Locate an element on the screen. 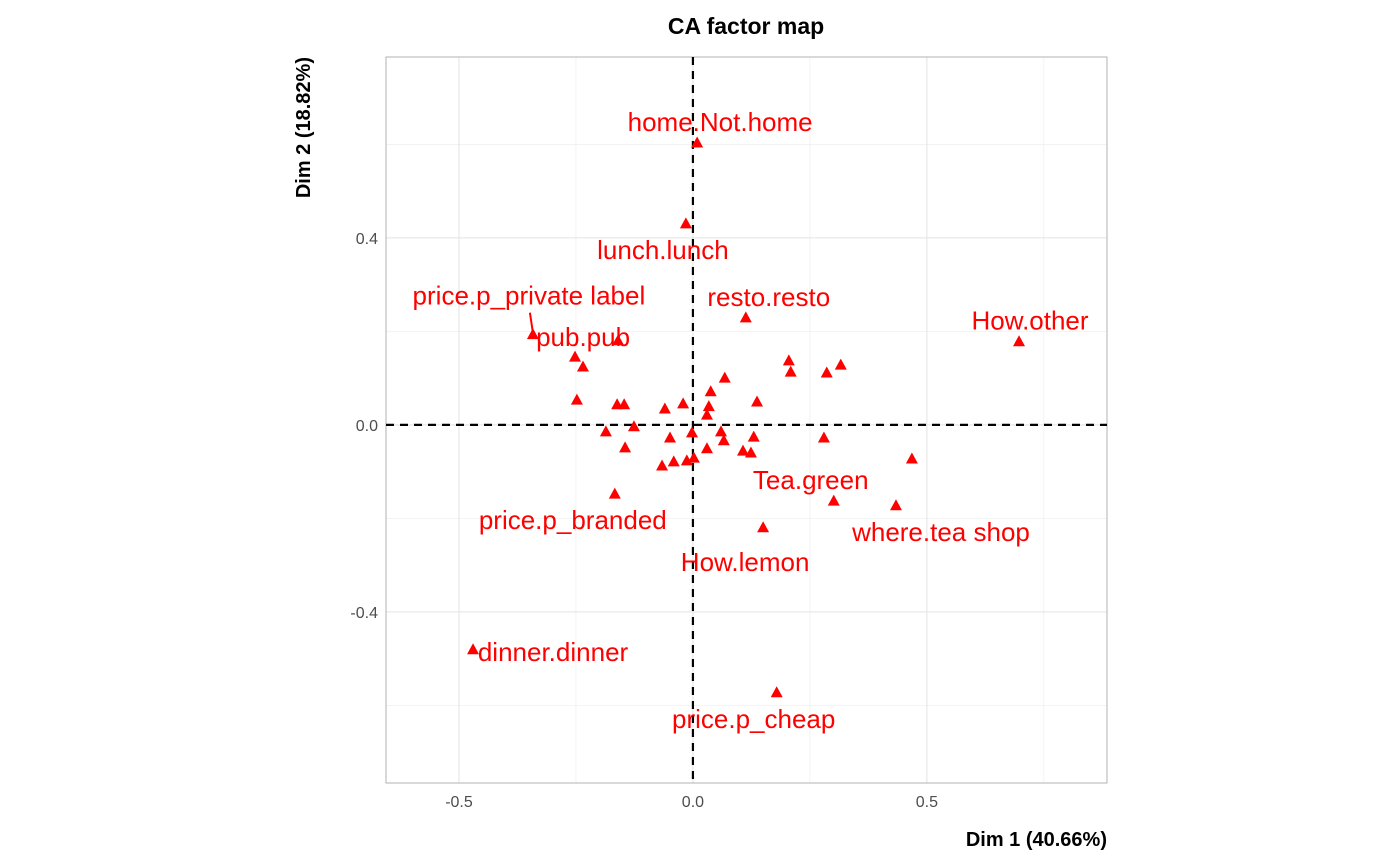  point-label: resto.resto is located at coordinates (768, 297).